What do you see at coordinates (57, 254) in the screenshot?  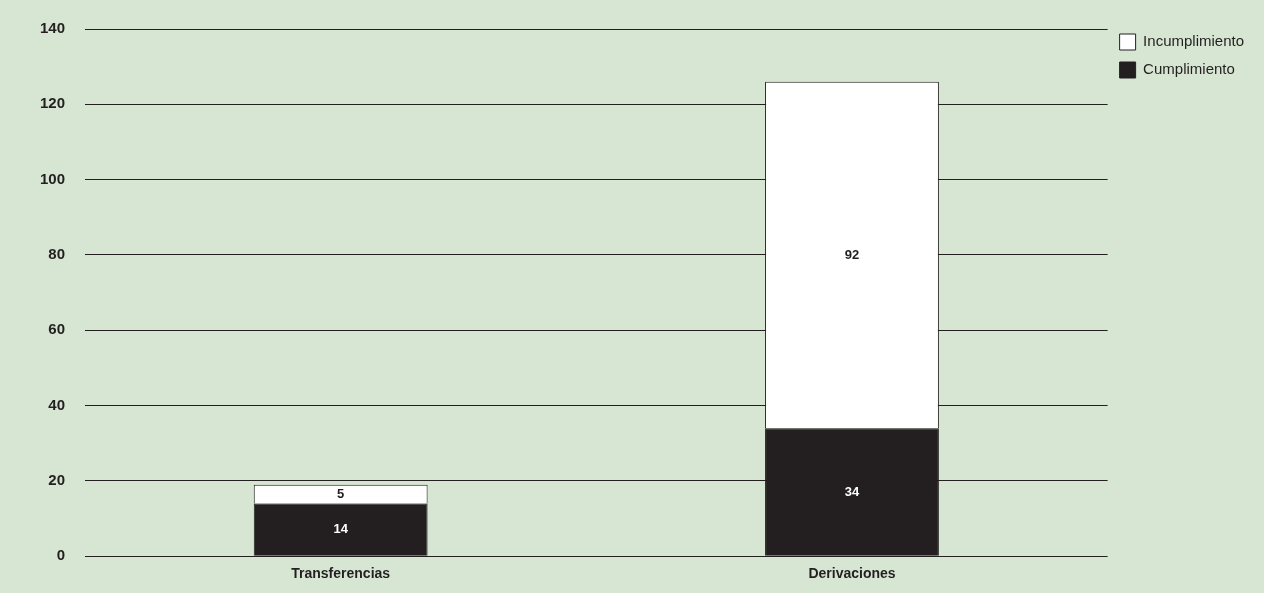 I see `y-tick-label: 80` at bounding box center [57, 254].